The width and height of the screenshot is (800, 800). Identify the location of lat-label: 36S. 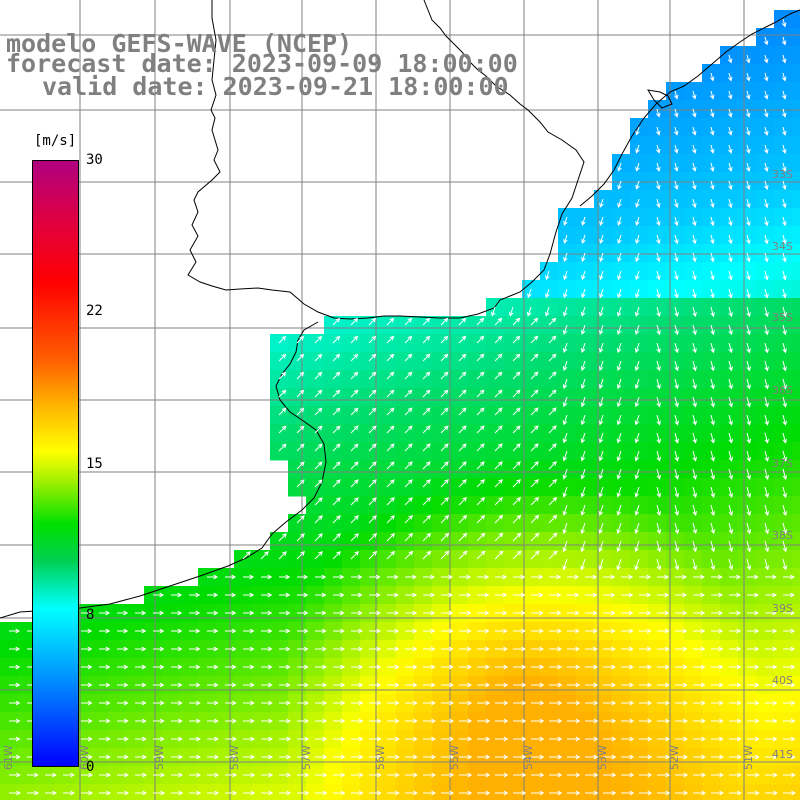
(782, 390).